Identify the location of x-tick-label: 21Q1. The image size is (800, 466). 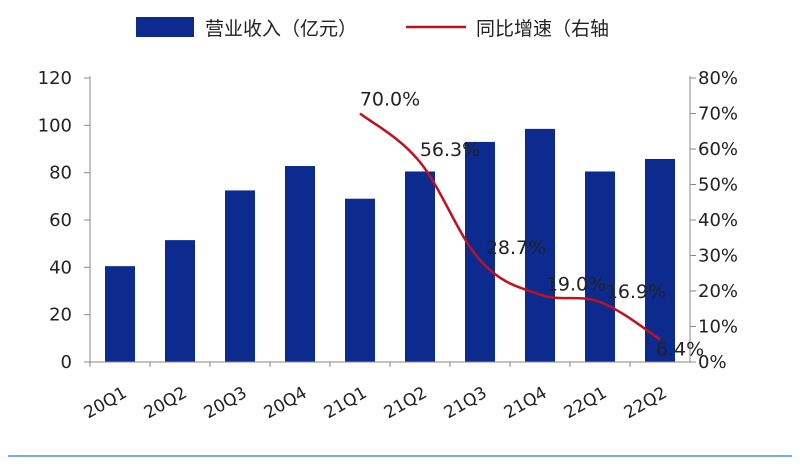
(346, 403).